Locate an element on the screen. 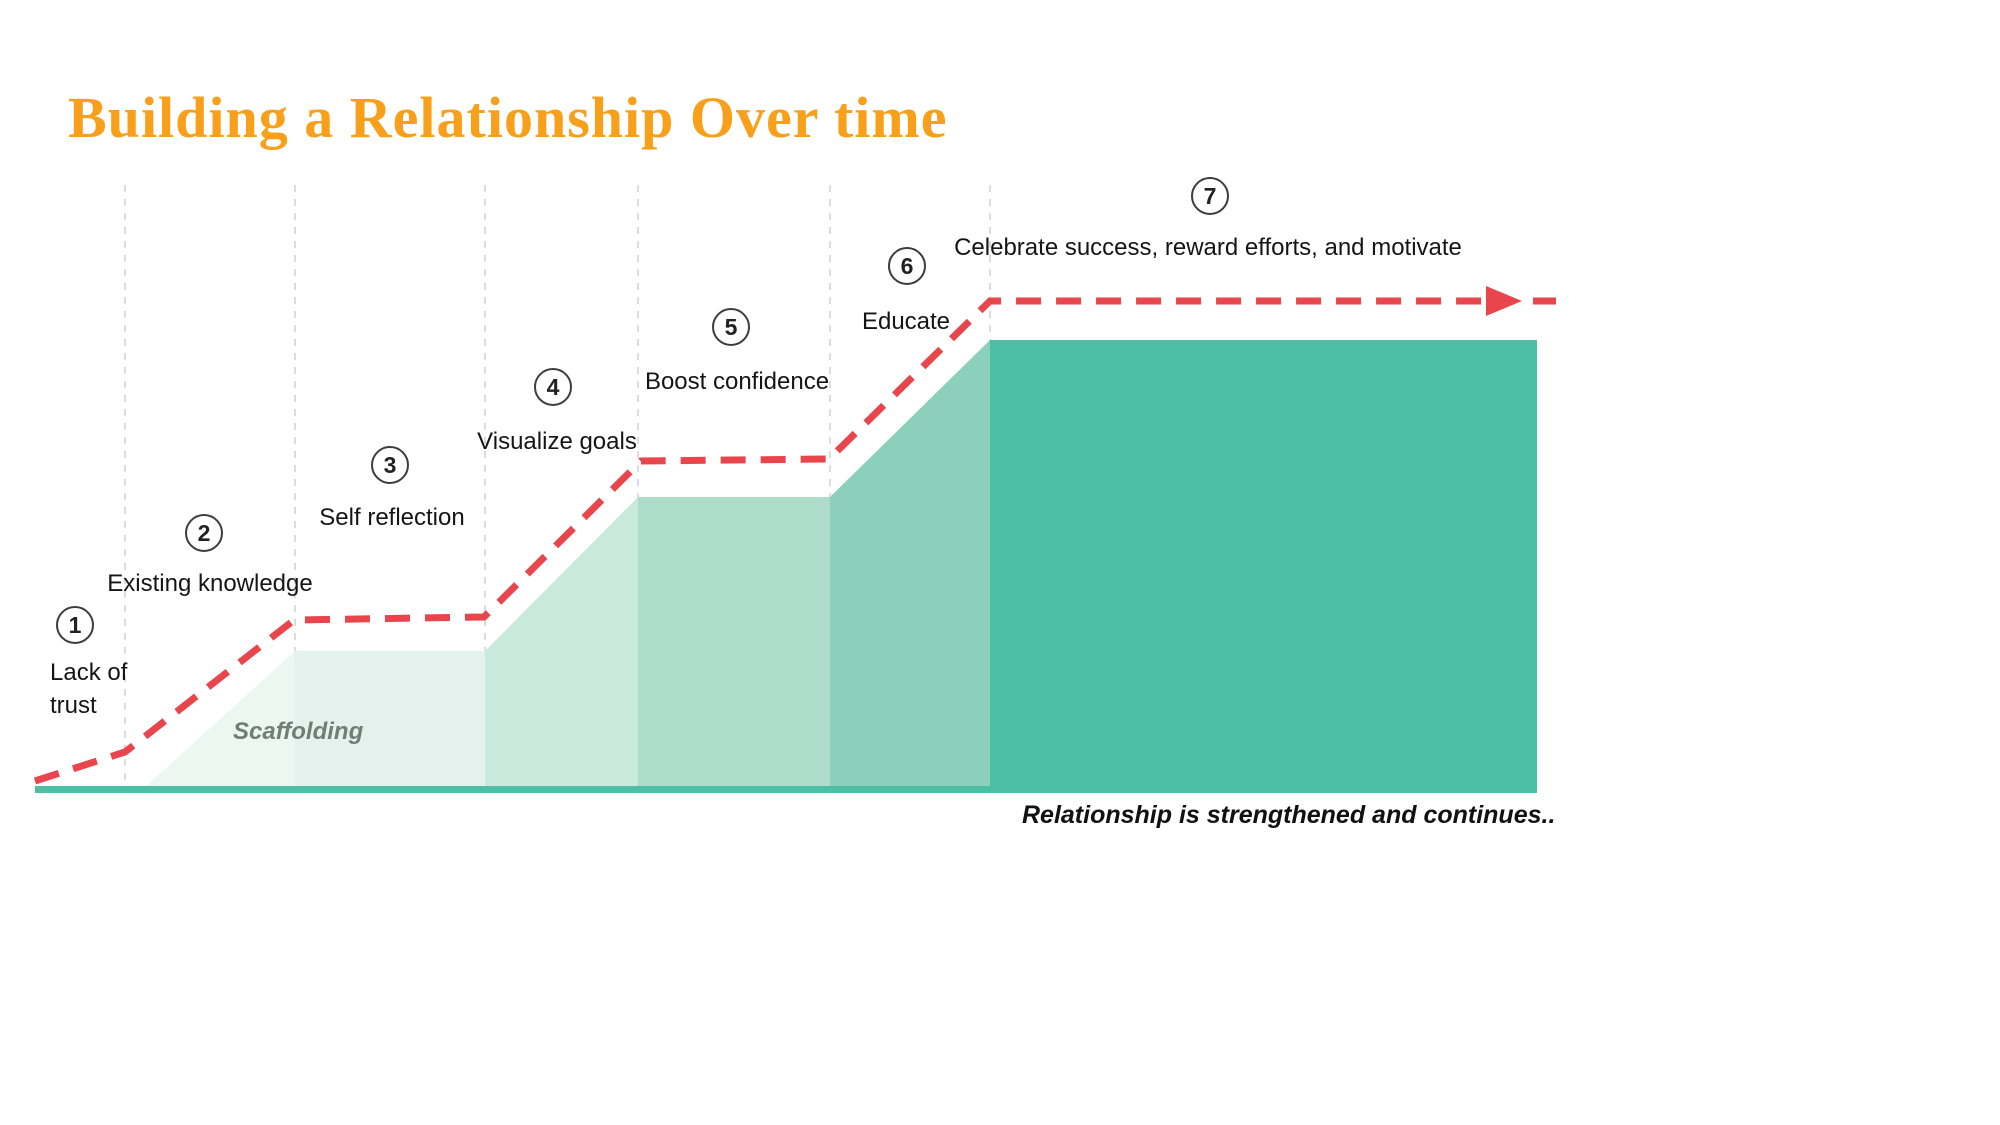 This screenshot has width=2000, height=1125. step-label-boost-confidence: Boost confidence is located at coordinates (737, 381).